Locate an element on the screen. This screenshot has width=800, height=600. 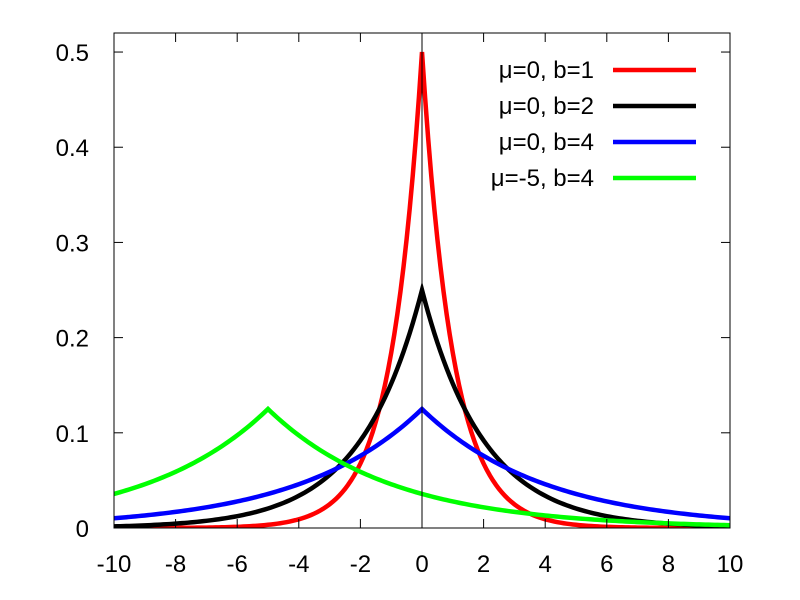
y-tick-label: 0.2 is located at coordinates (72, 339).